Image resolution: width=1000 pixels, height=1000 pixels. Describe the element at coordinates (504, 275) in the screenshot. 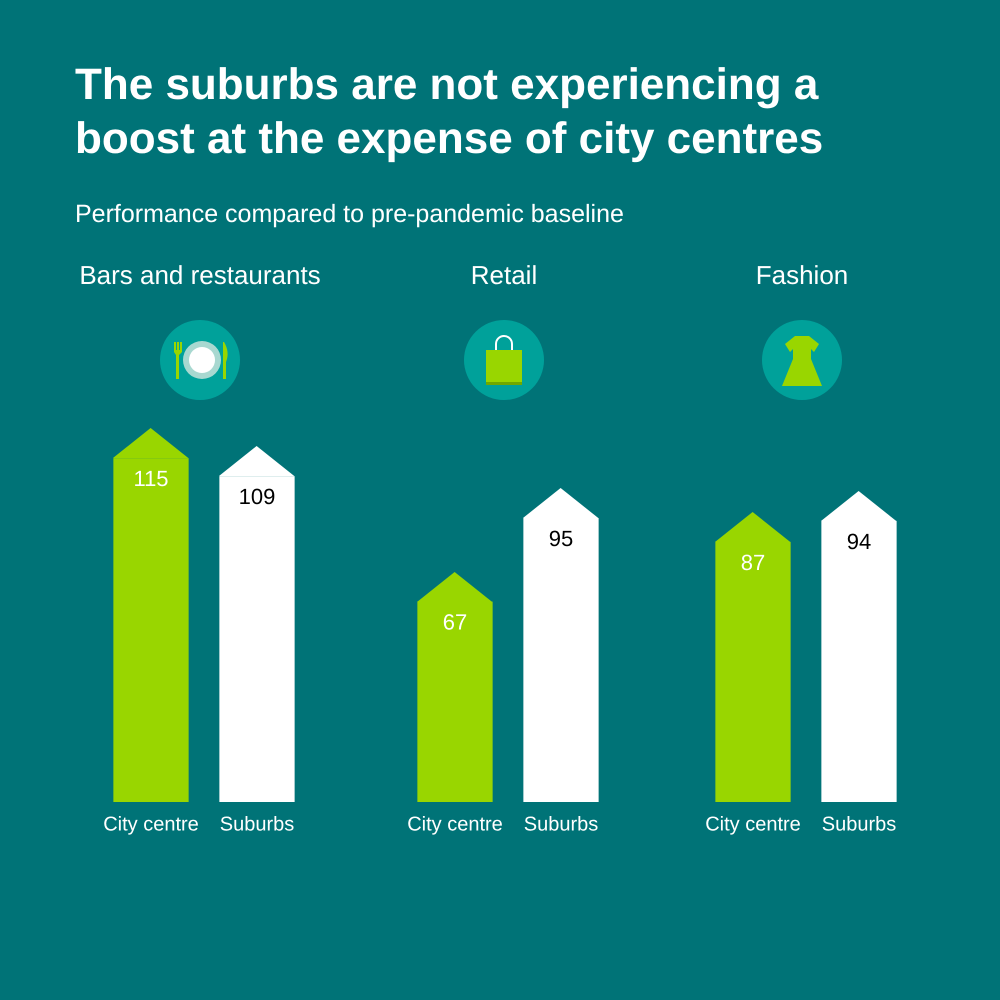

I see `chart-title: Retail` at that location.